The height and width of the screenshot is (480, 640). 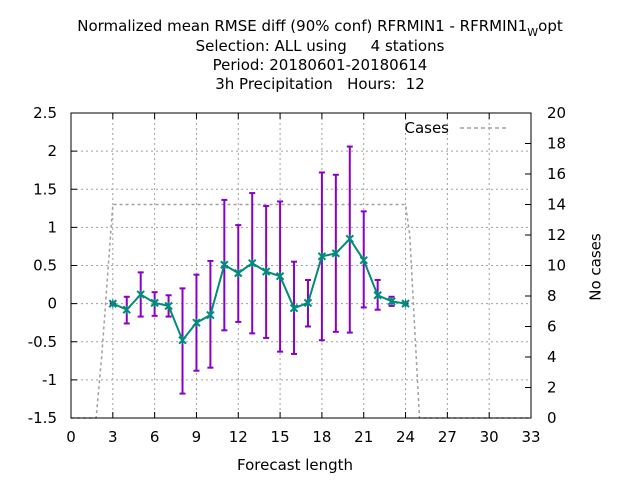 I want to click on x-tick-label: 30, so click(x=489, y=437).